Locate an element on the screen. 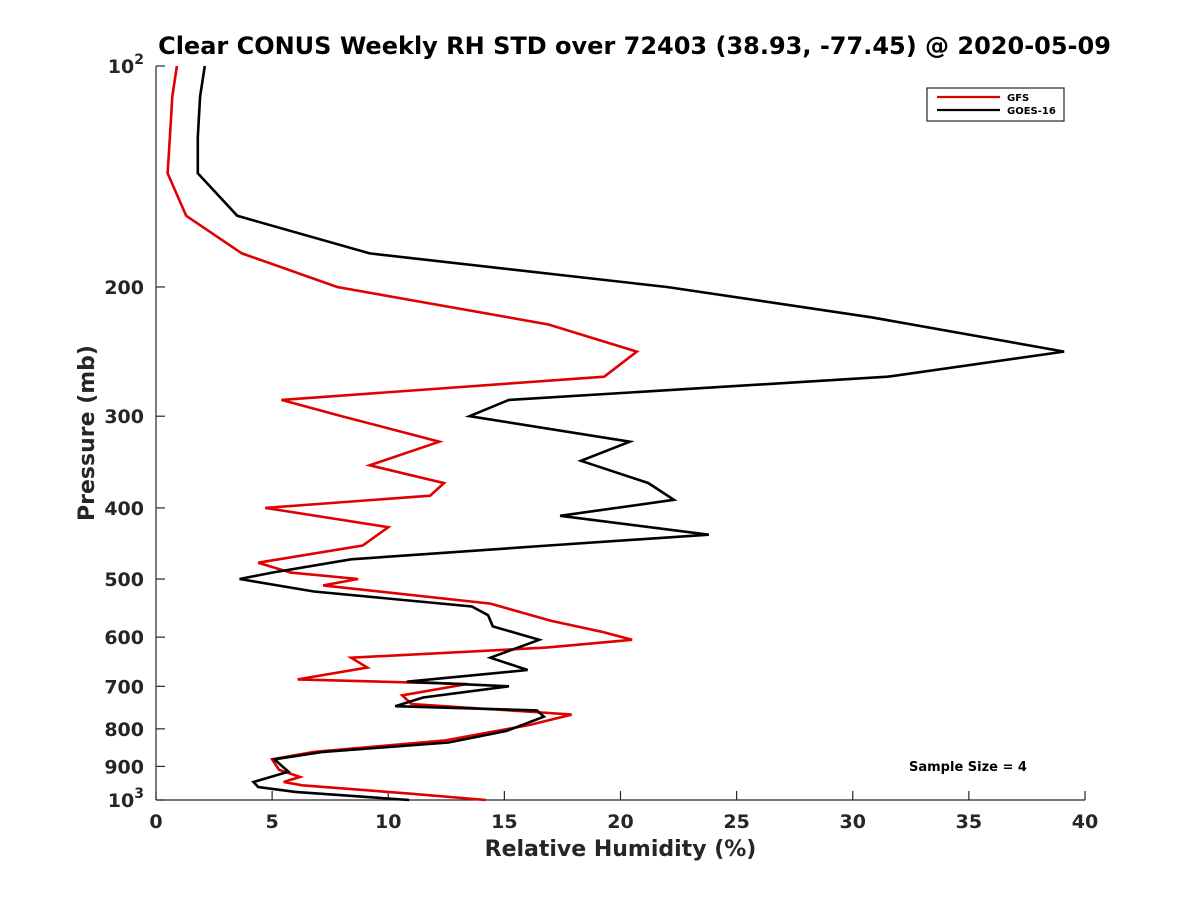  x-tick-label: 25 is located at coordinates (736, 822).